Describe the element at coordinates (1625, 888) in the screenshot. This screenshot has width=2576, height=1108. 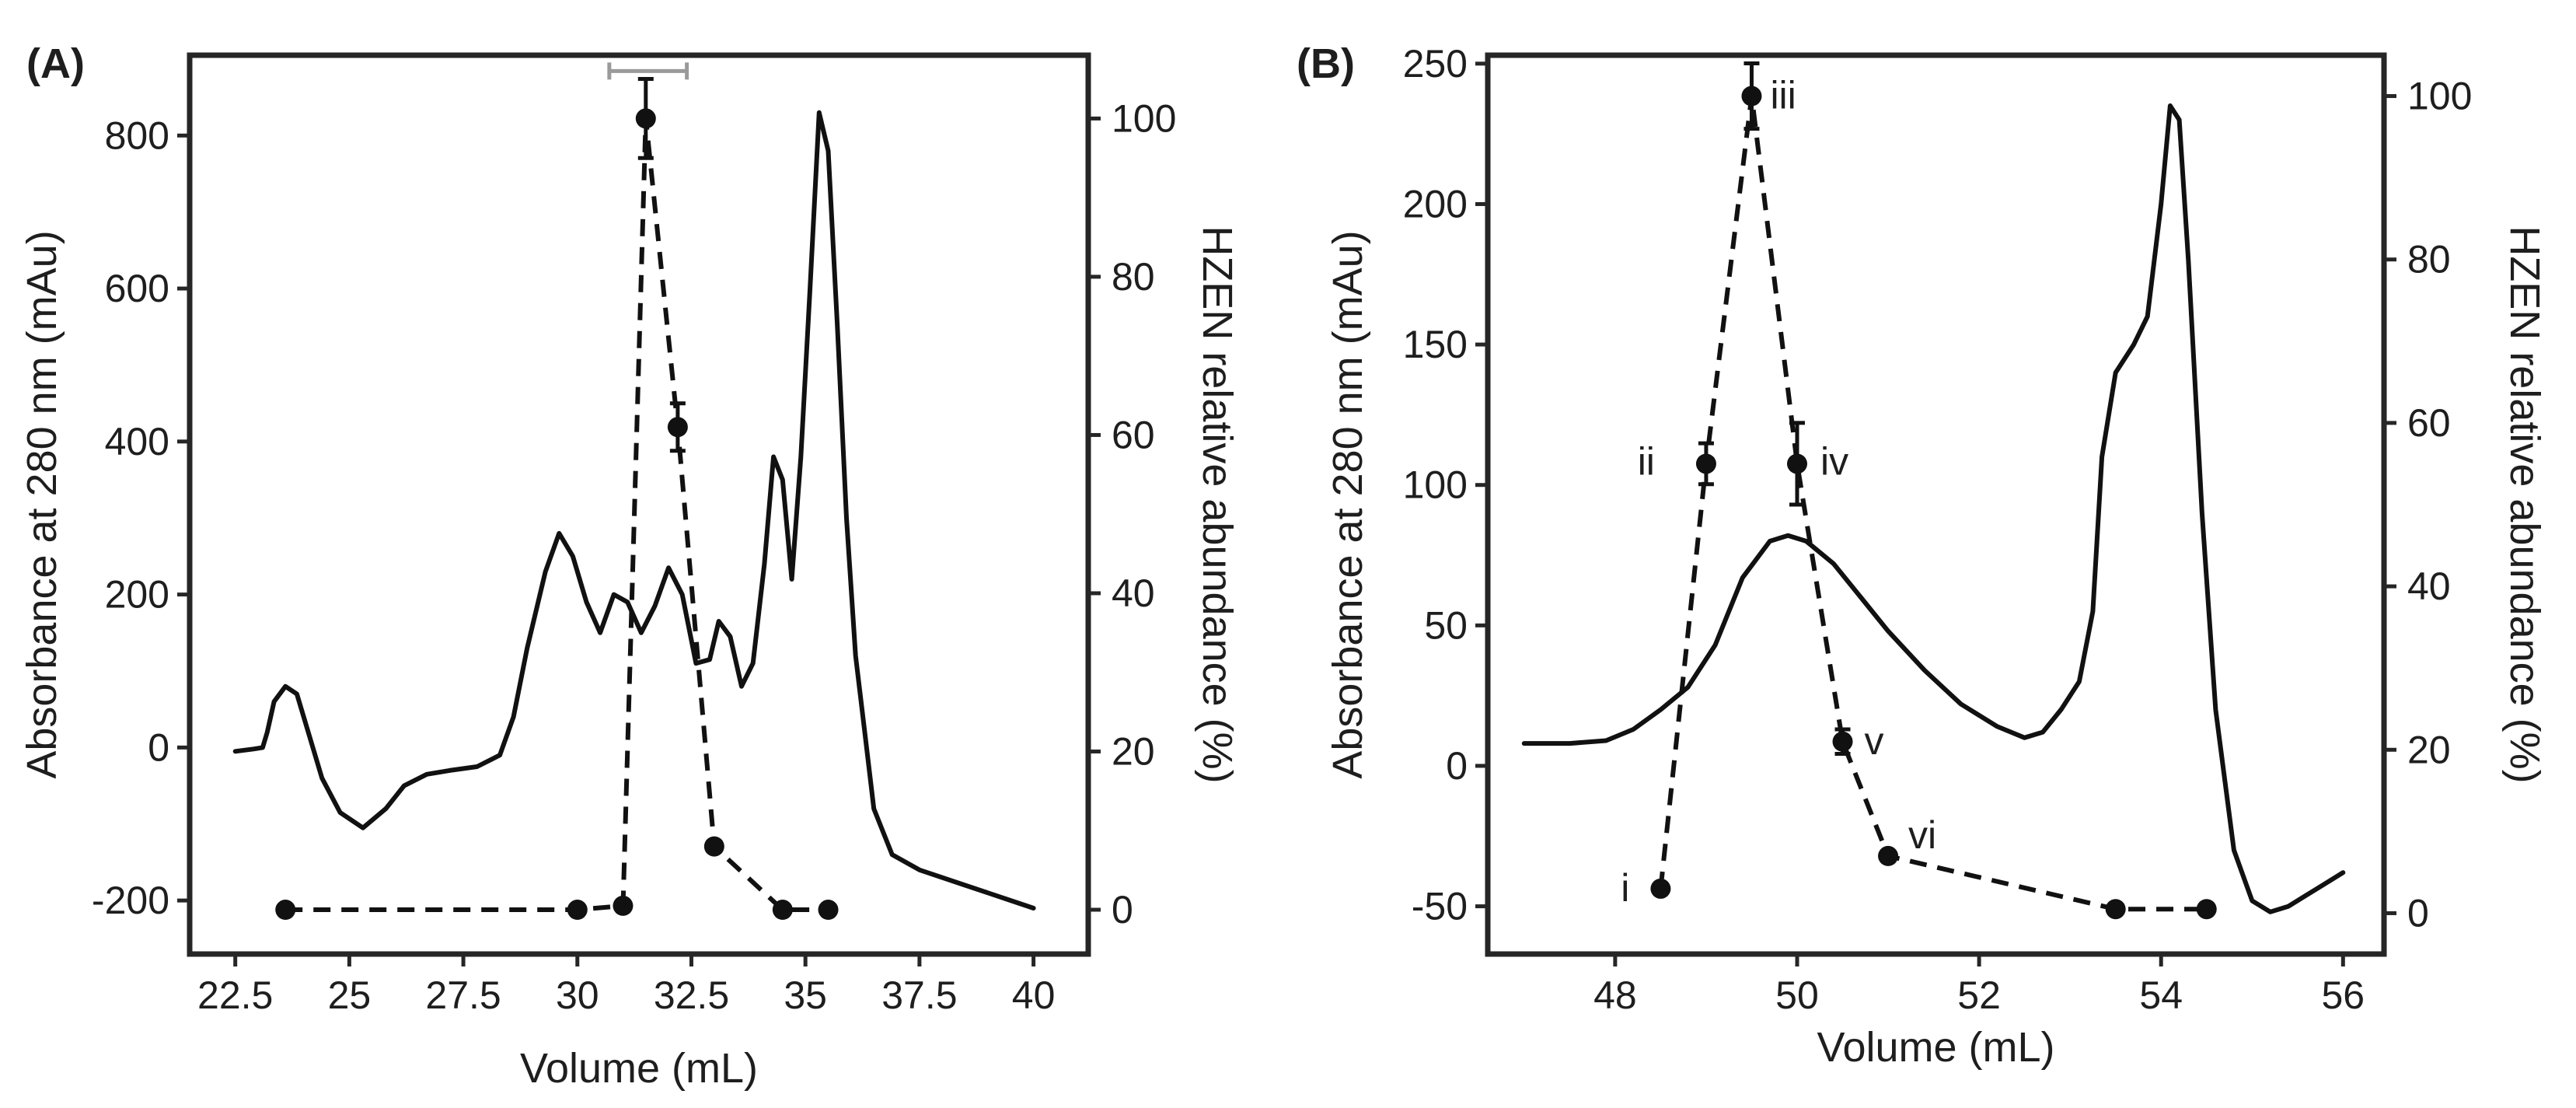
I see `point-label: i` at that location.